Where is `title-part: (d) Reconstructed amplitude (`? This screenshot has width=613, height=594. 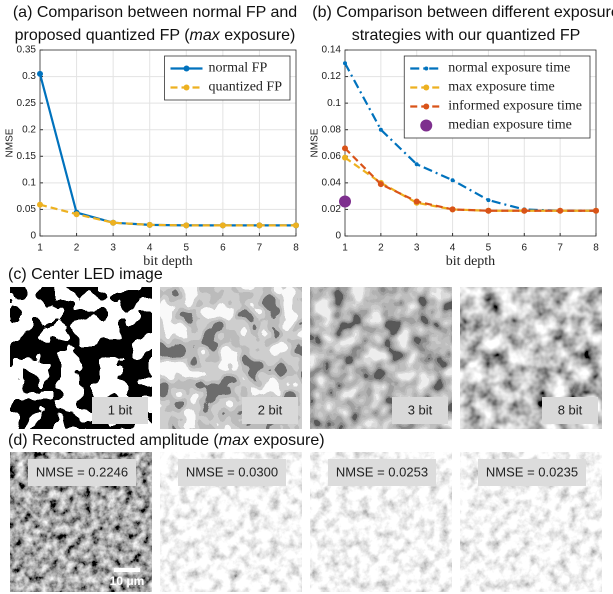 title-part: (d) Reconstructed amplitude ( is located at coordinates (113, 440).